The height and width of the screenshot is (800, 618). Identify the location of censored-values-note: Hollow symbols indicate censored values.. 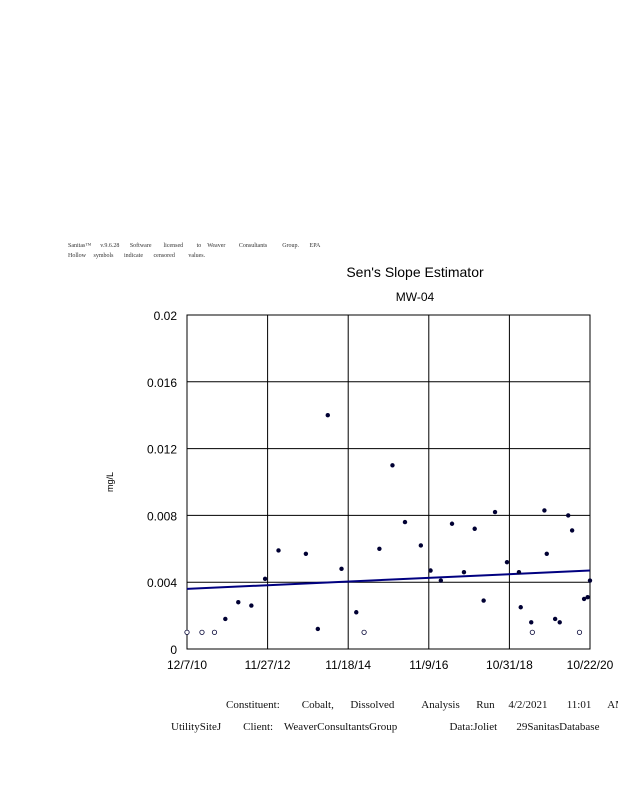
(137, 256).